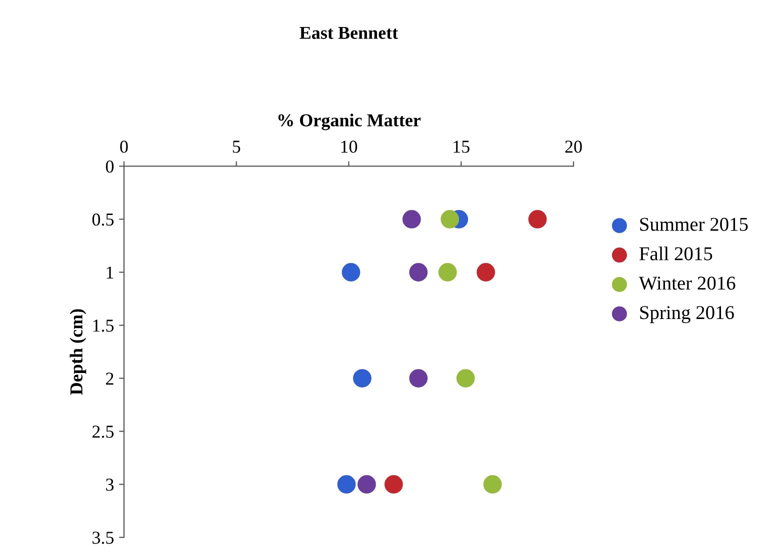 This screenshot has height=554, width=775. What do you see at coordinates (573, 146) in the screenshot?
I see `x-tick-label: 20` at bounding box center [573, 146].